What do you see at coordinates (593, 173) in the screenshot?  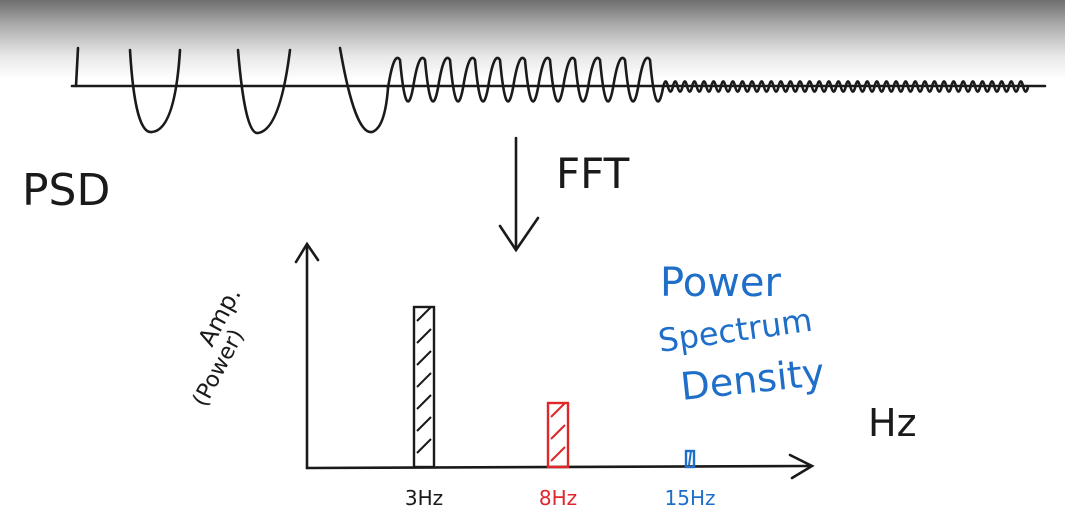 I see `fft-label: FFT` at bounding box center [593, 173].